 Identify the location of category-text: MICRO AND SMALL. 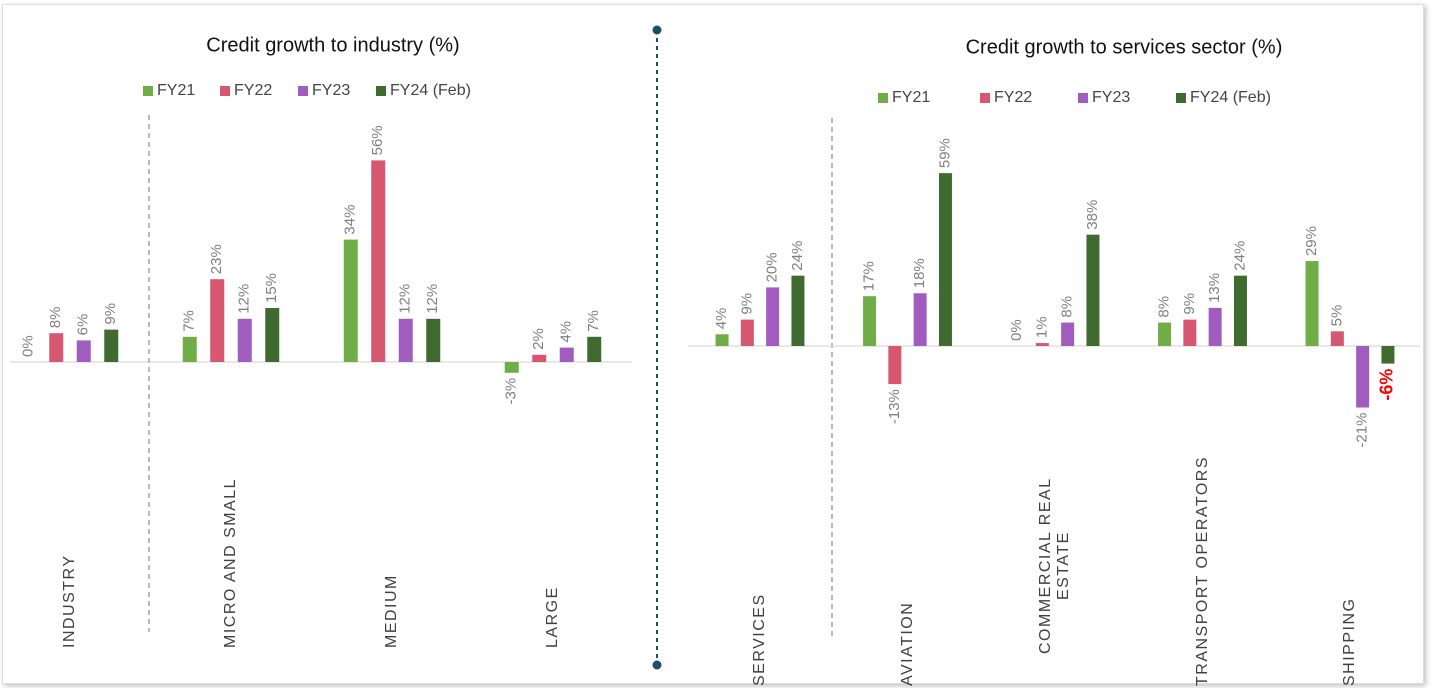
(230, 562).